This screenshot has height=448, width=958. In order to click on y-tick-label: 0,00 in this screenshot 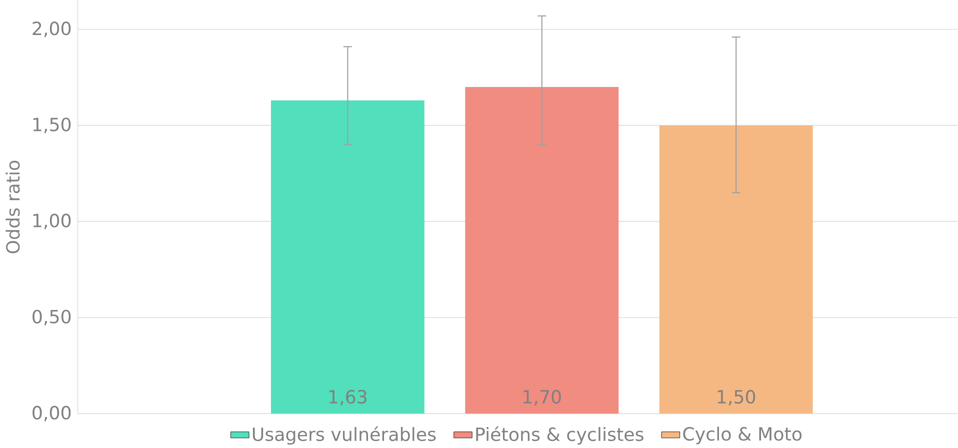, I will do `click(51, 414)`.